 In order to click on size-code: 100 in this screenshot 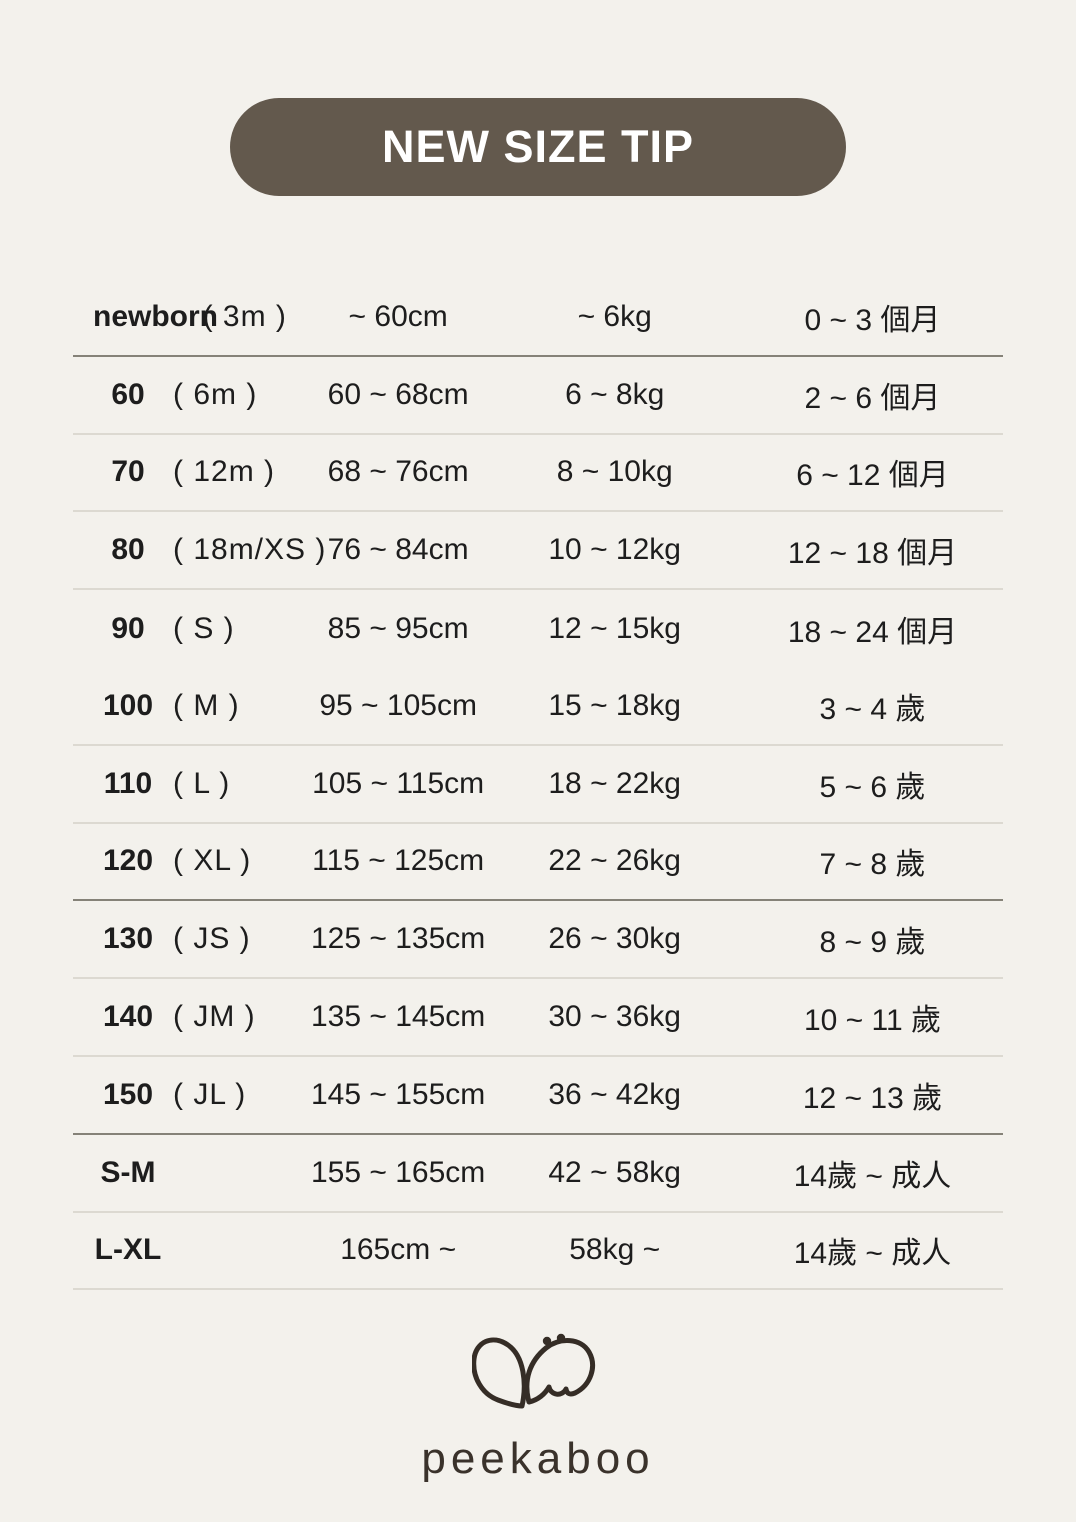, I will do `click(128, 705)`.